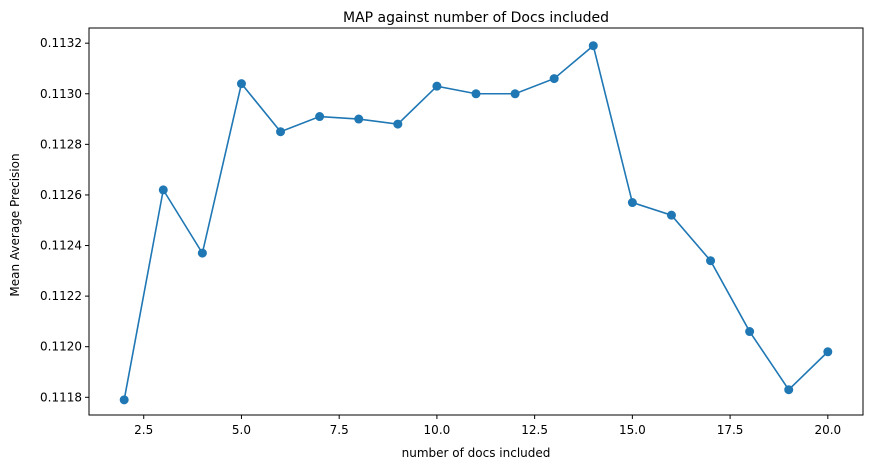  I want to click on x-tick-label: 5.0, so click(241, 430).